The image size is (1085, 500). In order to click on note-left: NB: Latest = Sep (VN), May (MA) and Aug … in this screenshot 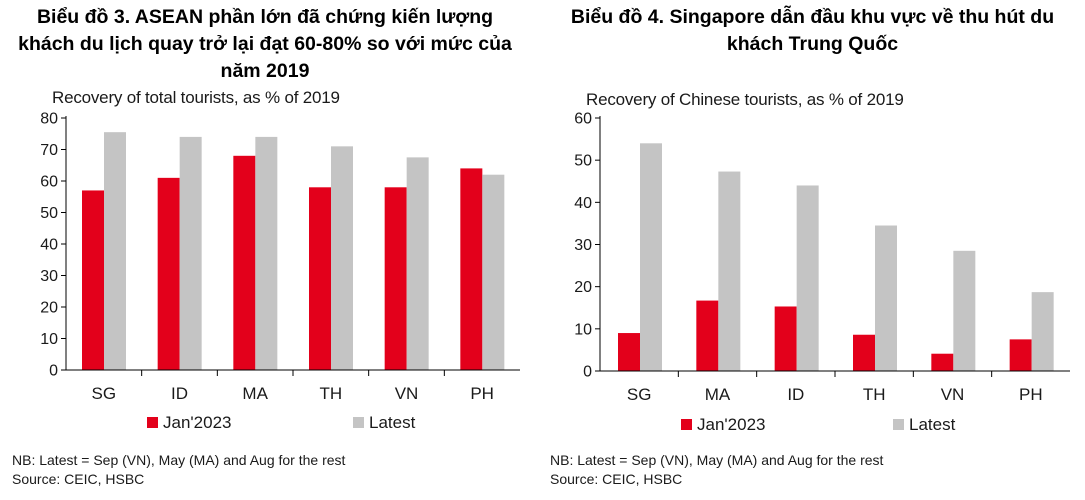, I will do `click(179, 460)`.